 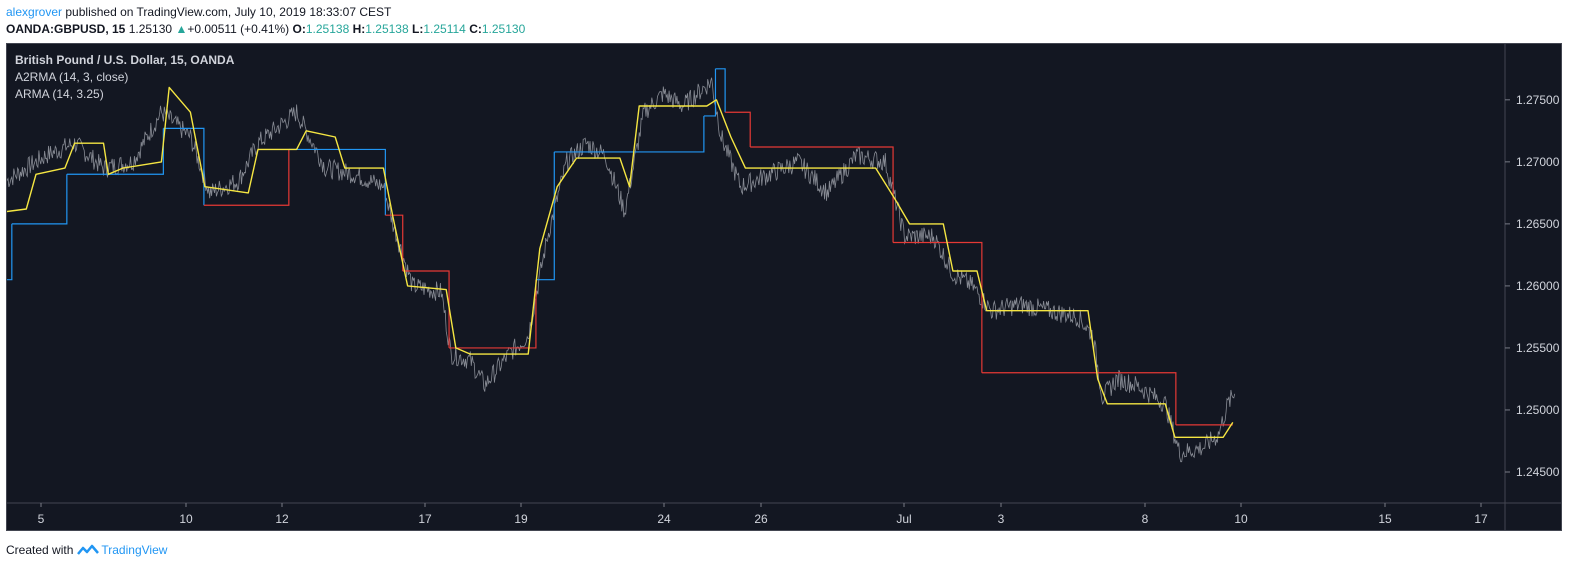 What do you see at coordinates (503, 29) in the screenshot?
I see `close-value: 1.25130` at bounding box center [503, 29].